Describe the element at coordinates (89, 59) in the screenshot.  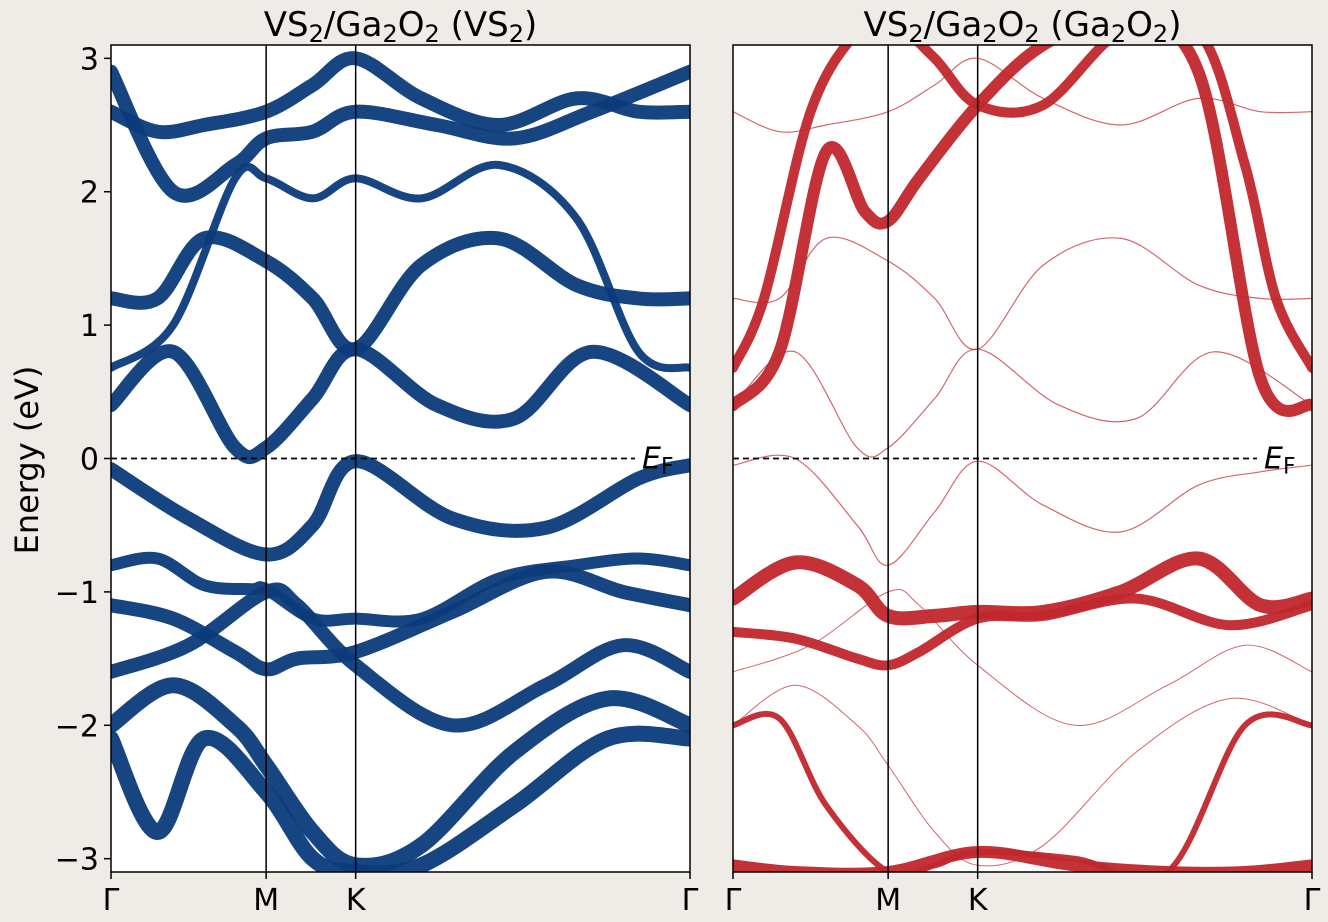
I see `y-tick-label-1: 3` at that location.